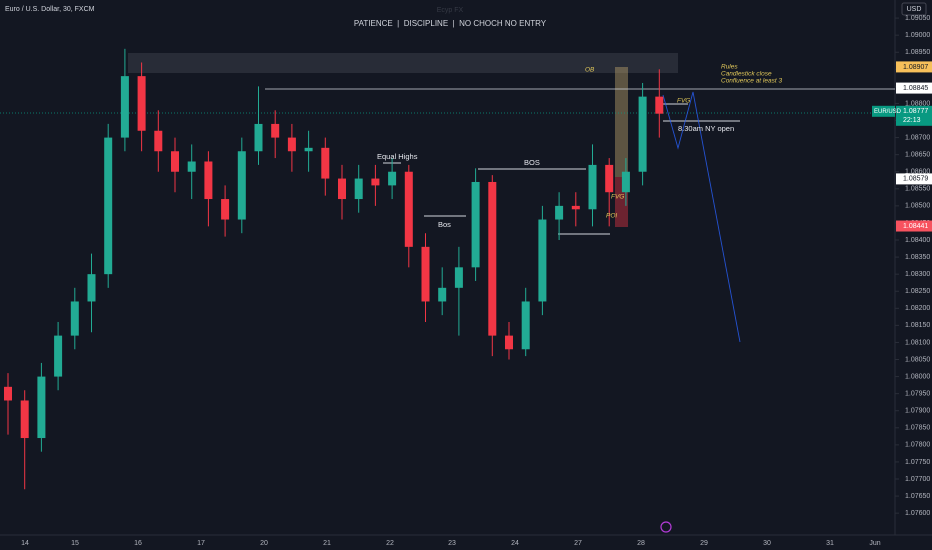 The height and width of the screenshot is (550, 932). Describe the element at coordinates (590, 70) in the screenshot. I see `annotation: OB` at that location.